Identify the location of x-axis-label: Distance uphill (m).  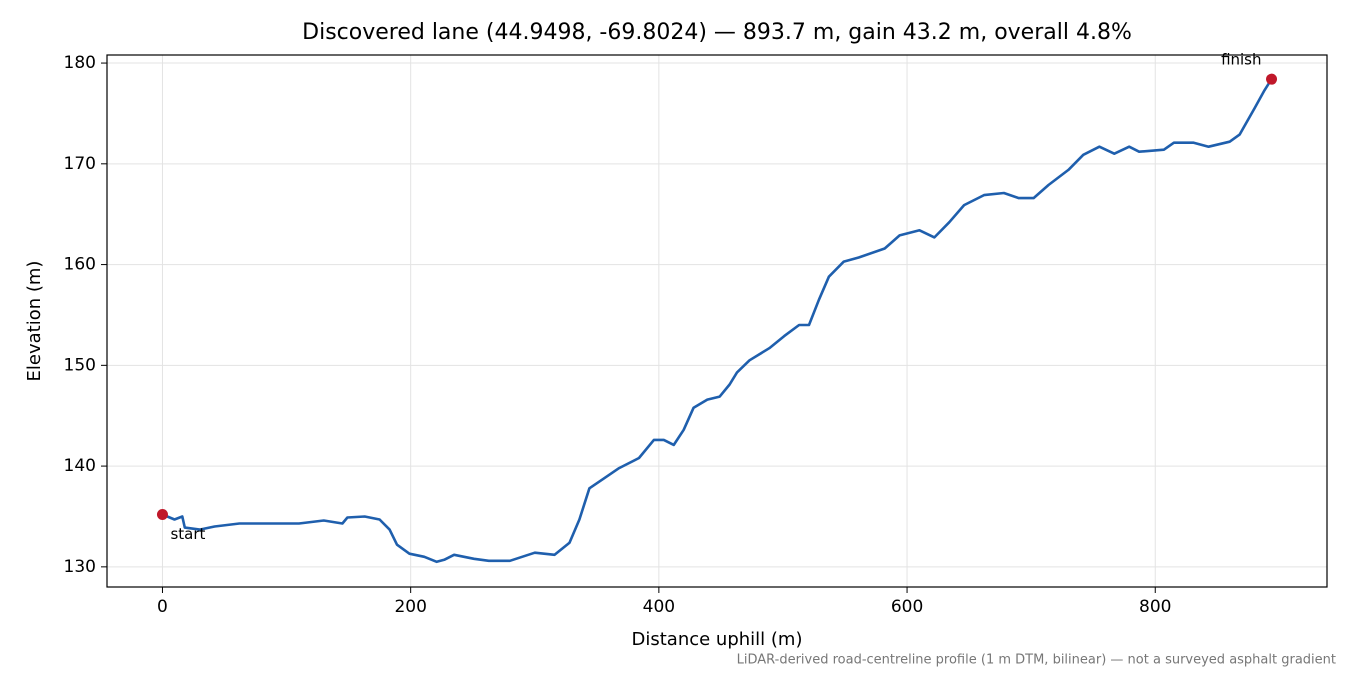
(717, 639).